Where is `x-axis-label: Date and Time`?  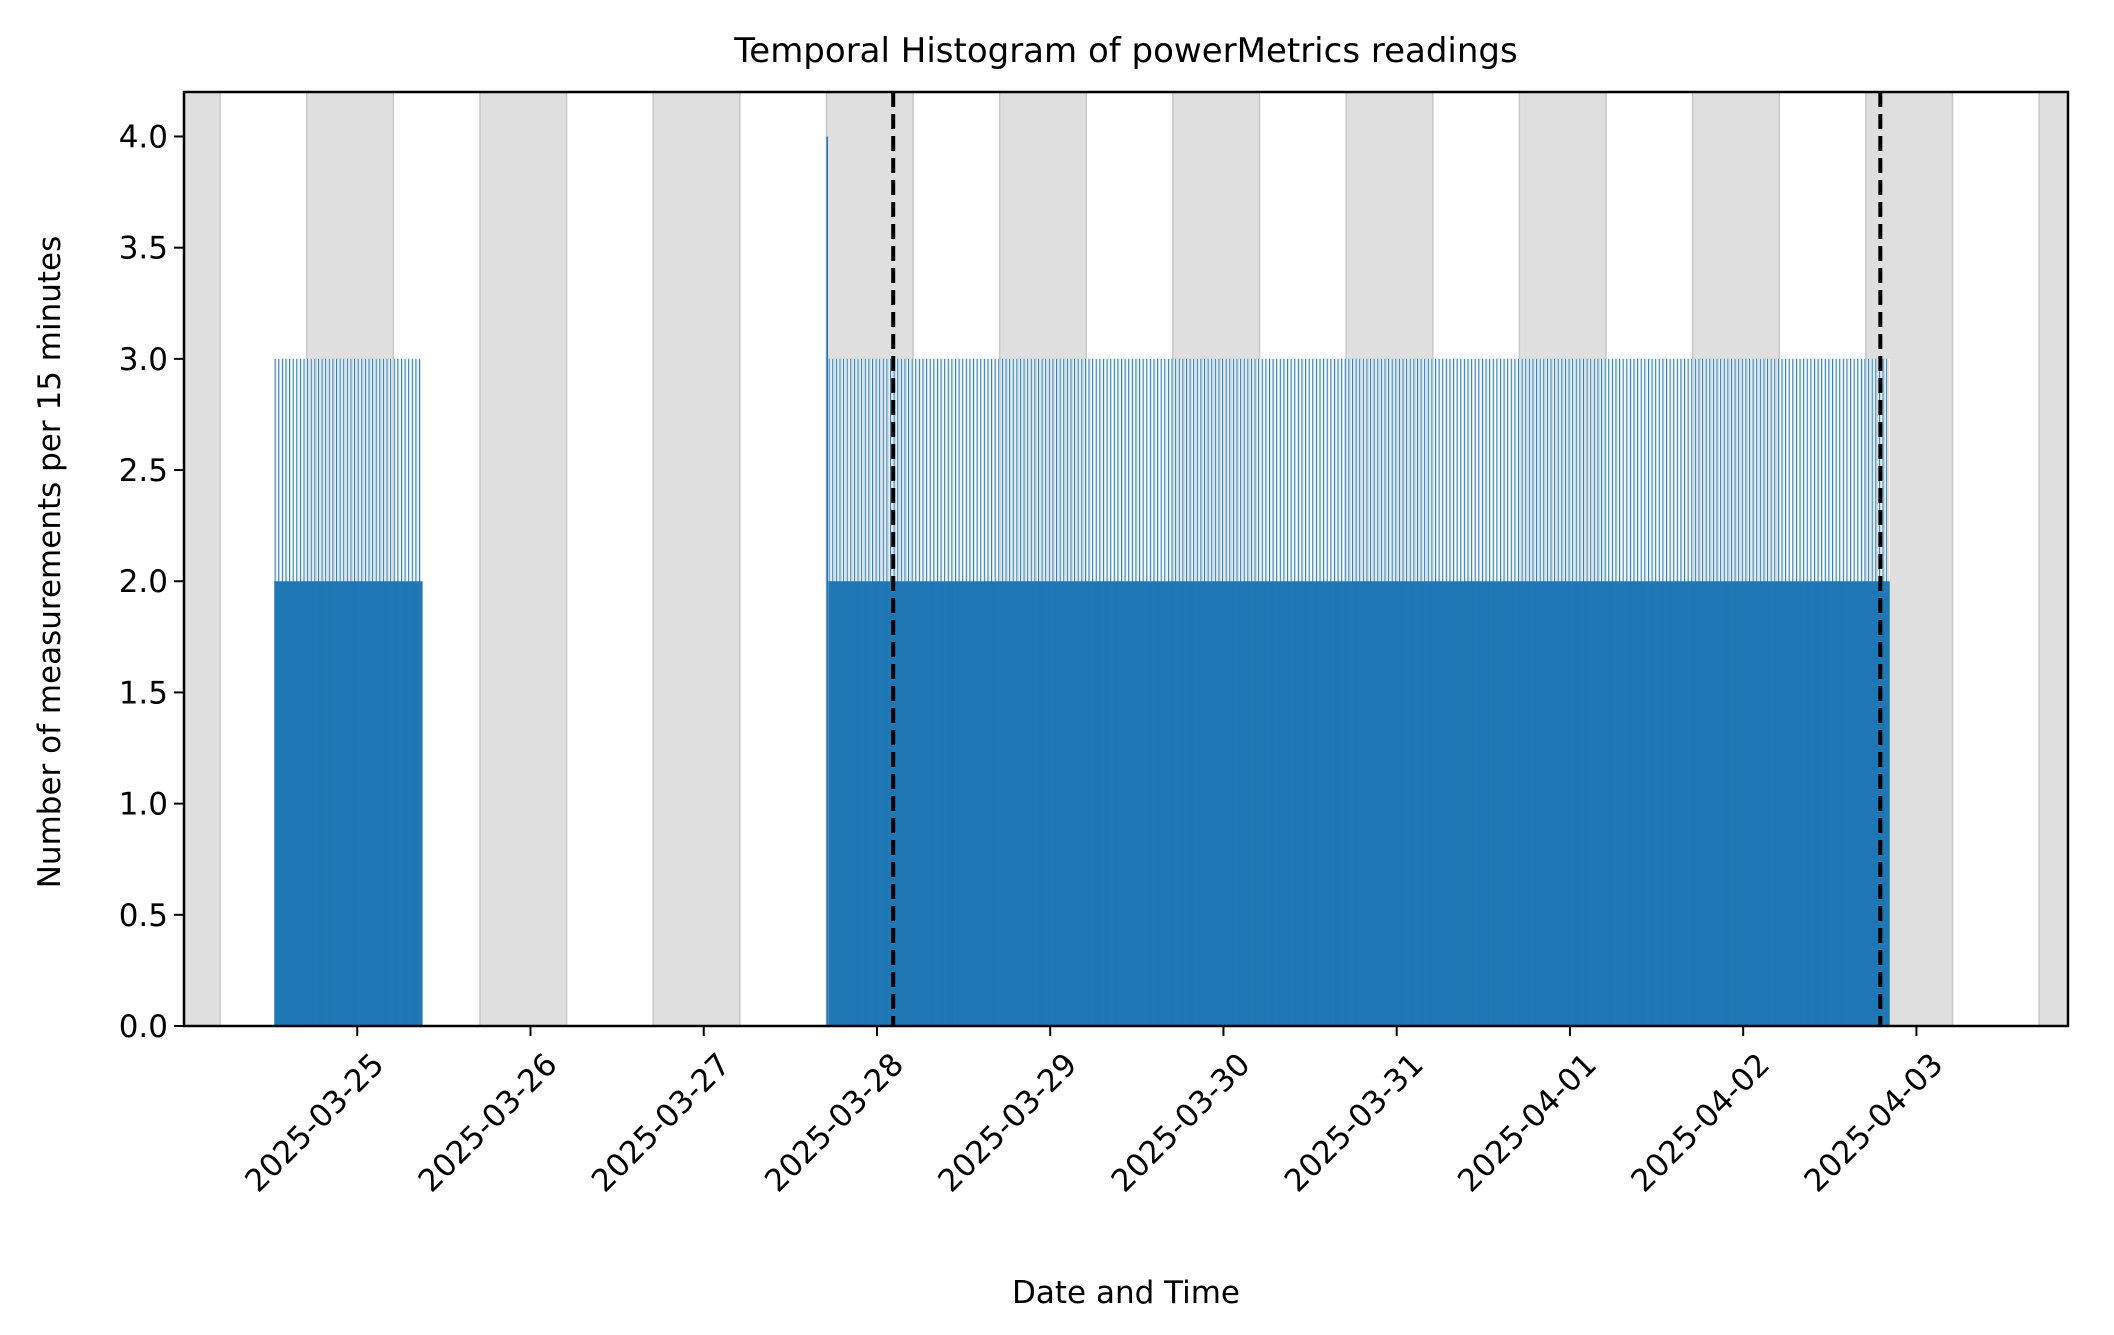
x-axis-label: Date and Time is located at coordinates (1126, 1293).